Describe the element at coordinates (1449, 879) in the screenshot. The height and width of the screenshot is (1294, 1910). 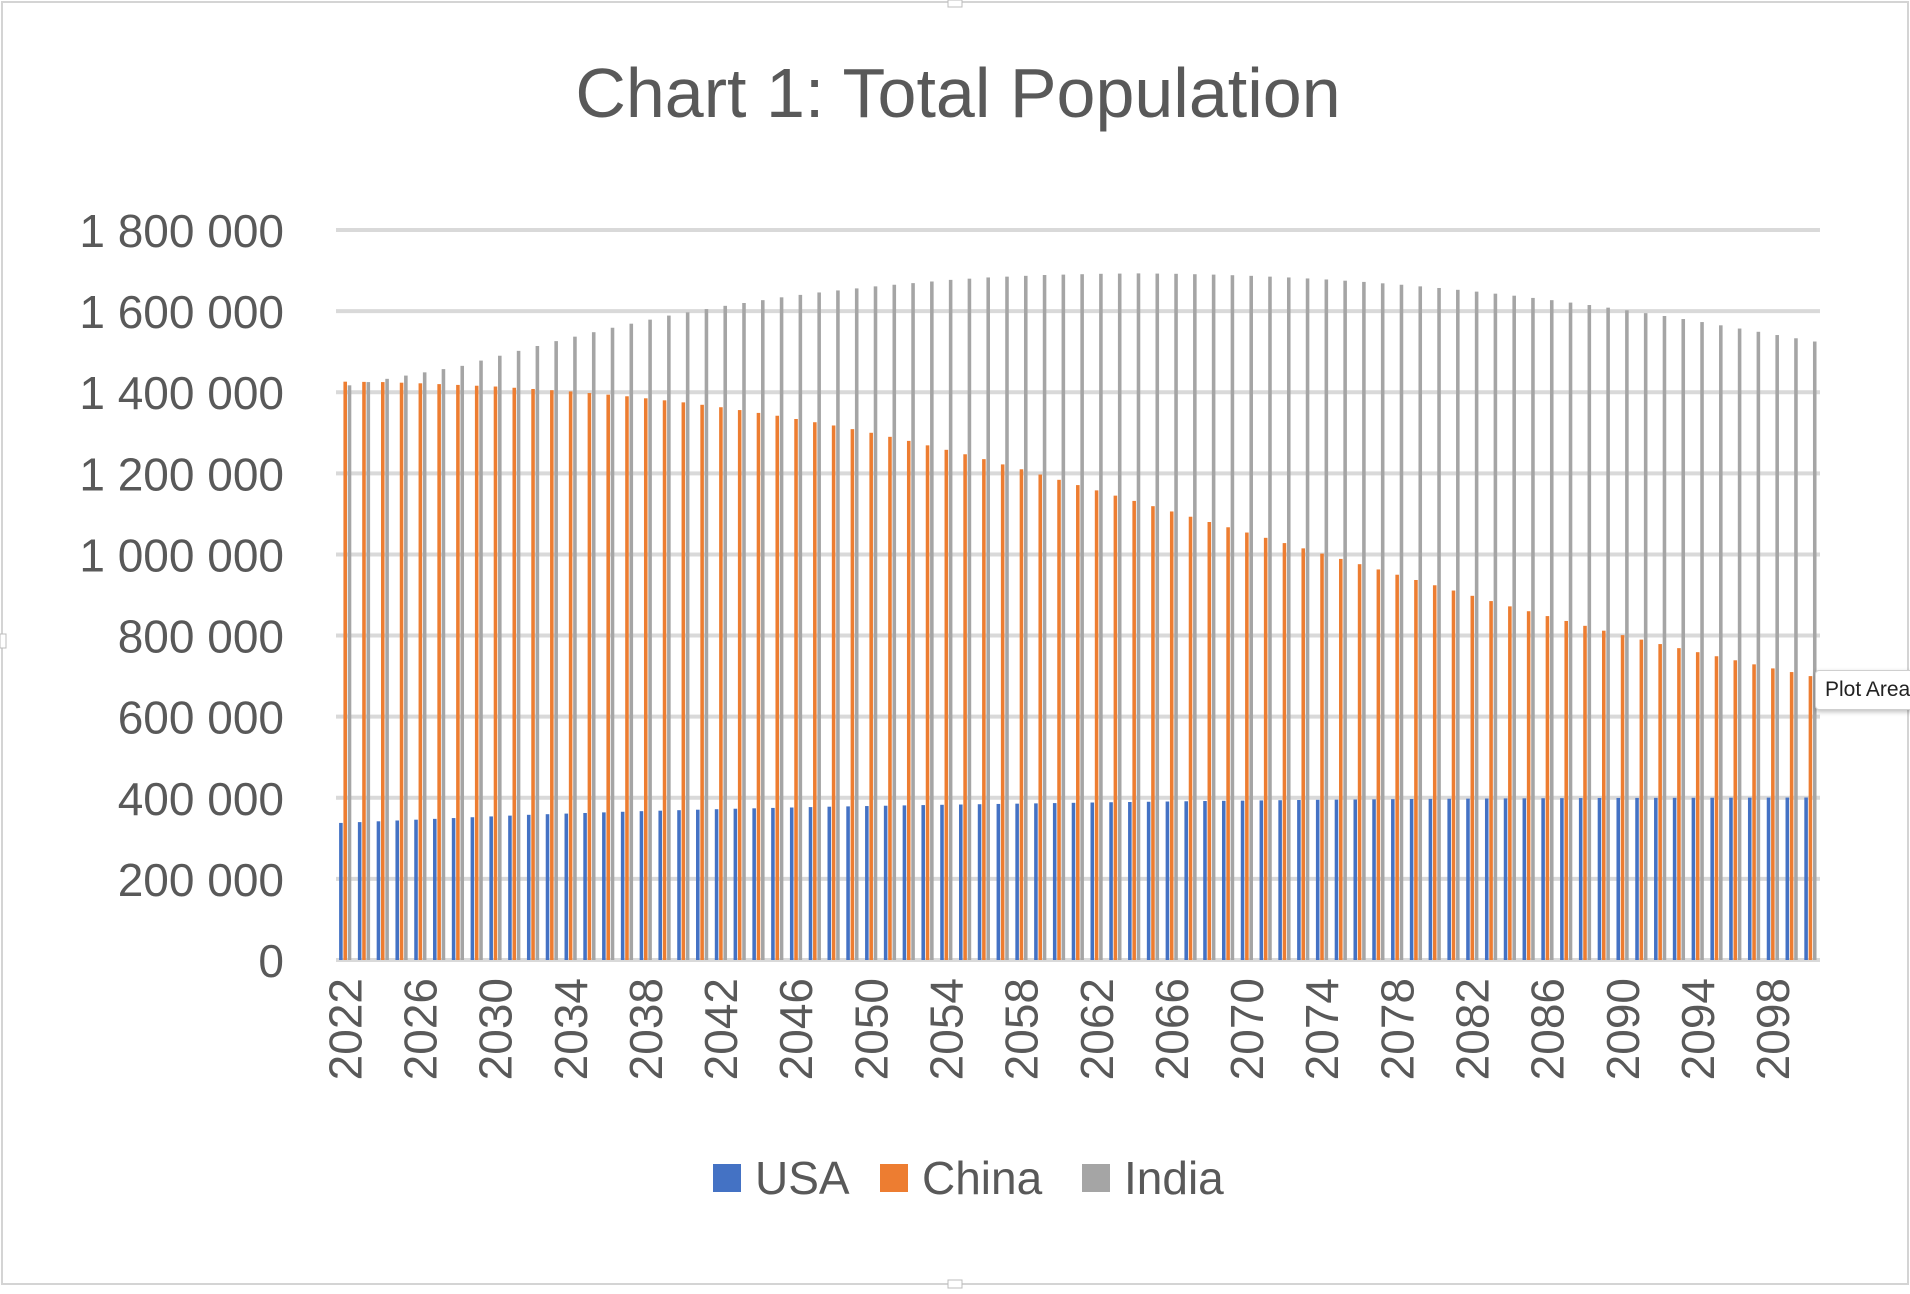
I see `bar-usa-2081` at that location.